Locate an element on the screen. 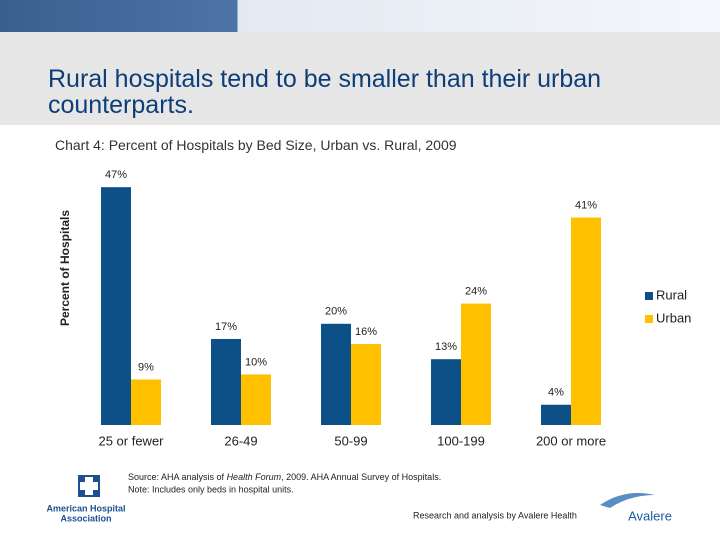 This screenshot has height=540, width=720. x-tick-label: 100-199 is located at coordinates (461, 440).